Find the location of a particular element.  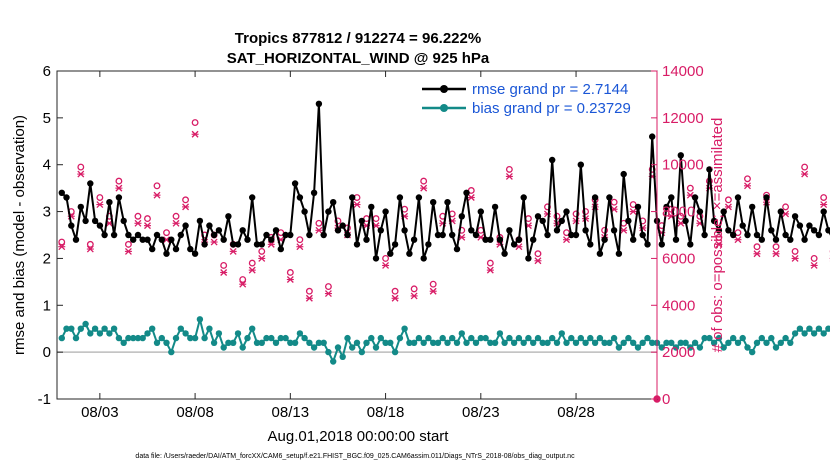

y2-tick-label: 10000 is located at coordinates (683, 165).